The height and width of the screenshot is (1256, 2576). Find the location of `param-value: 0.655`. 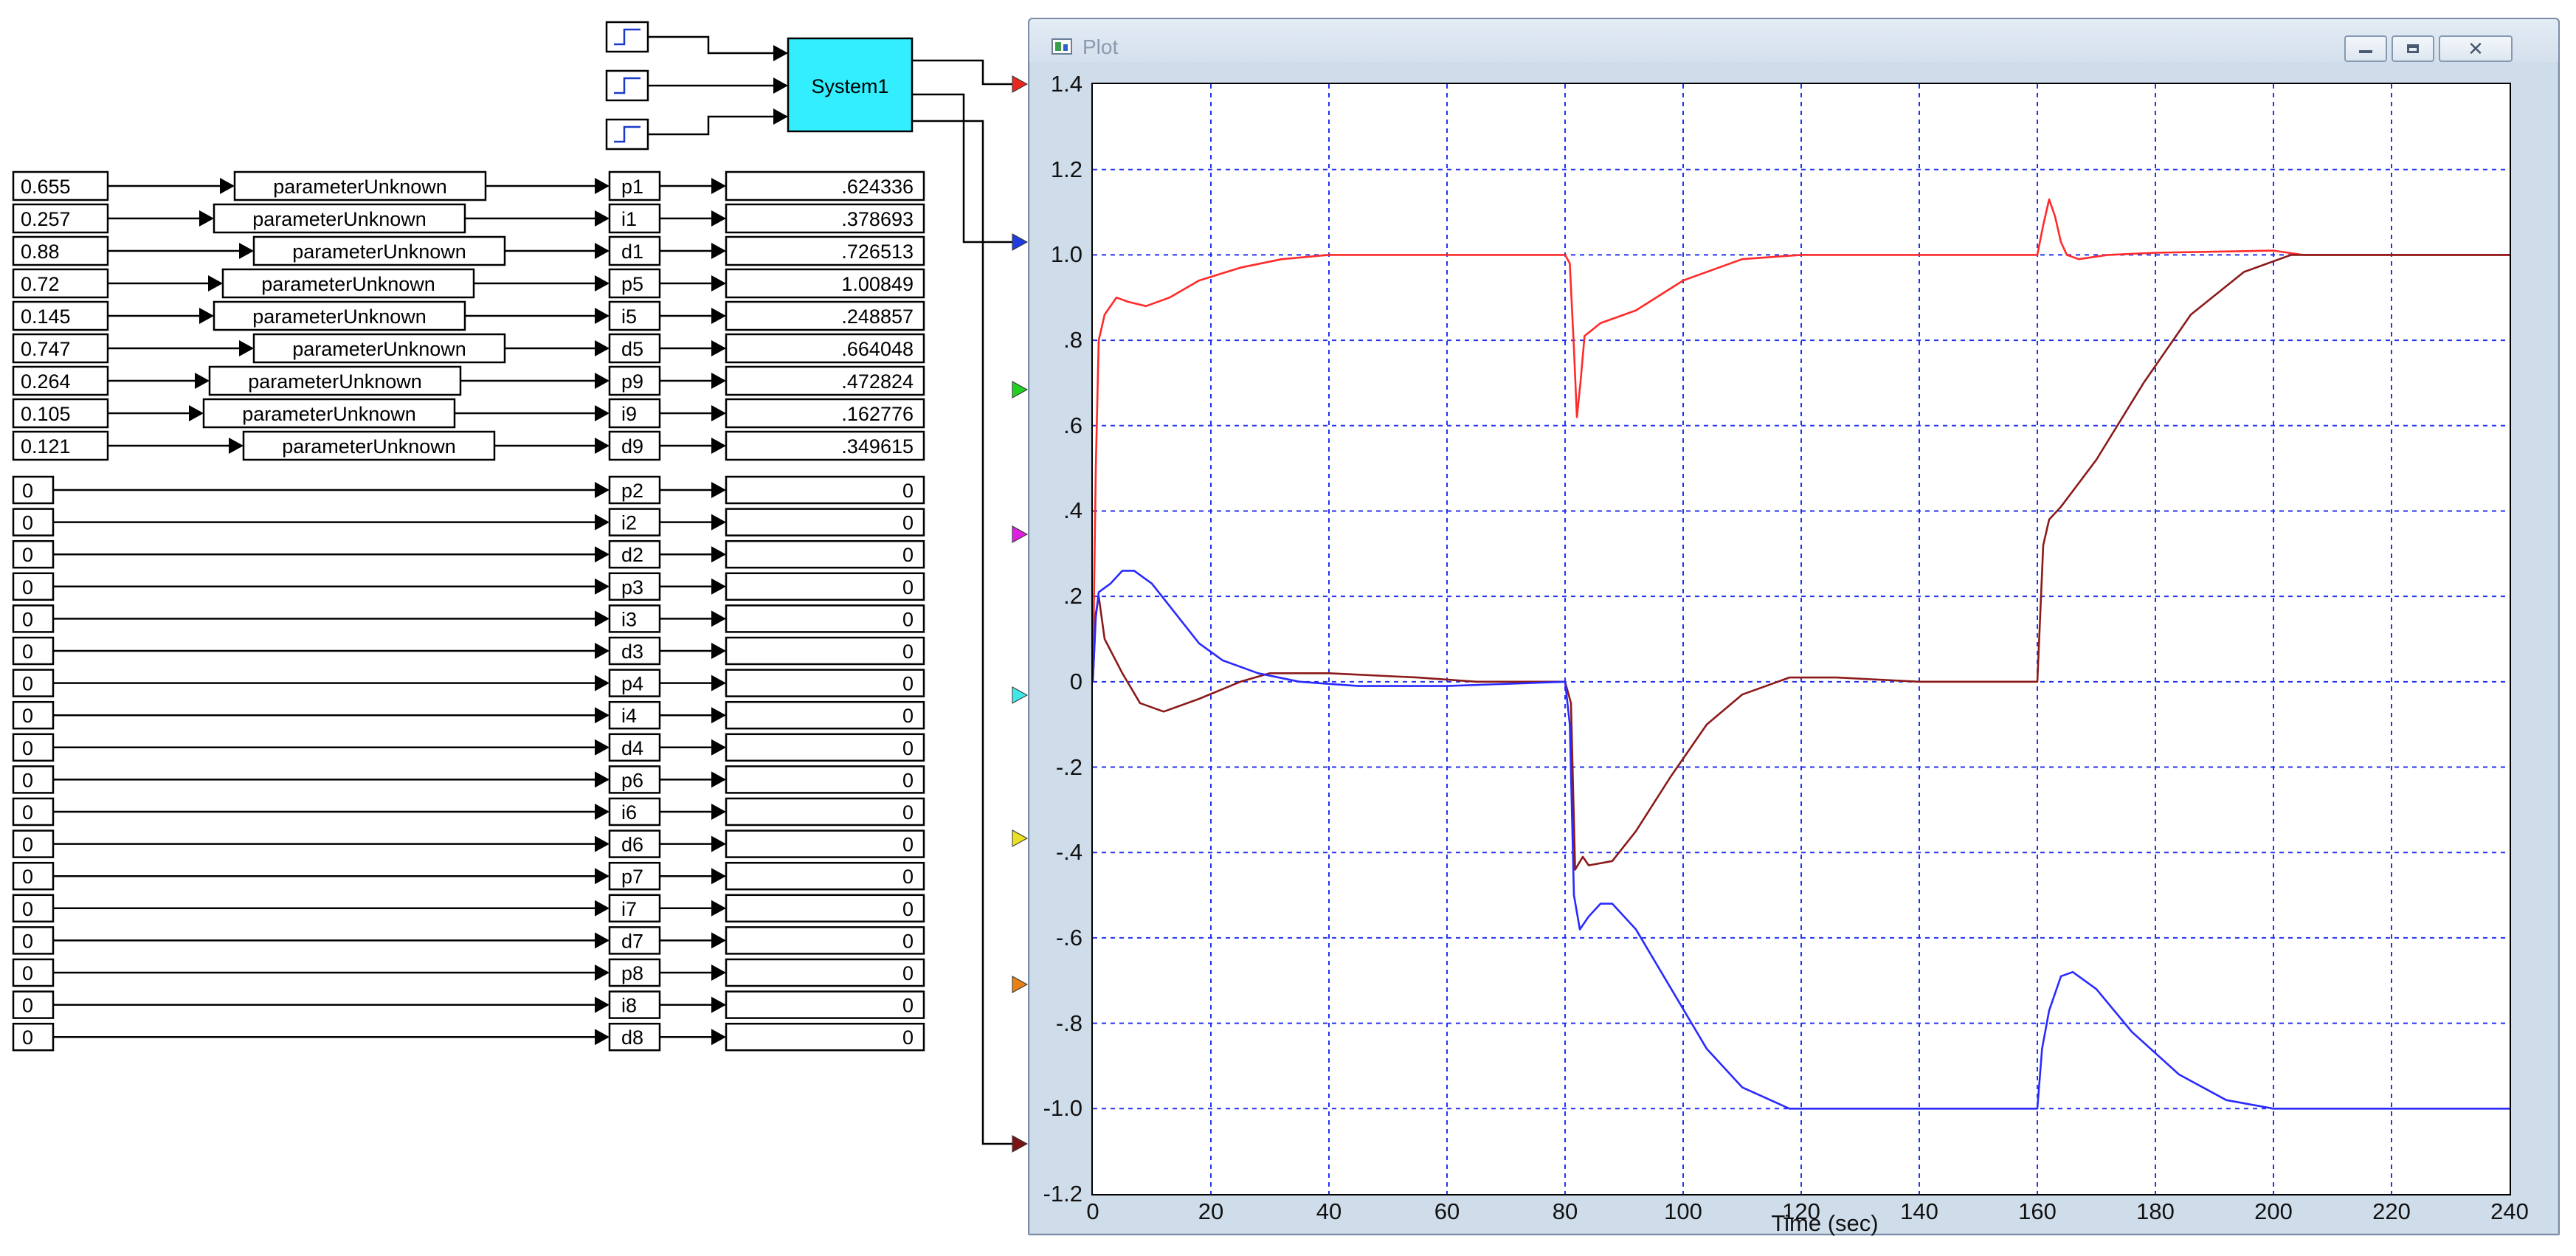

param-value: 0.655 is located at coordinates (46, 187).